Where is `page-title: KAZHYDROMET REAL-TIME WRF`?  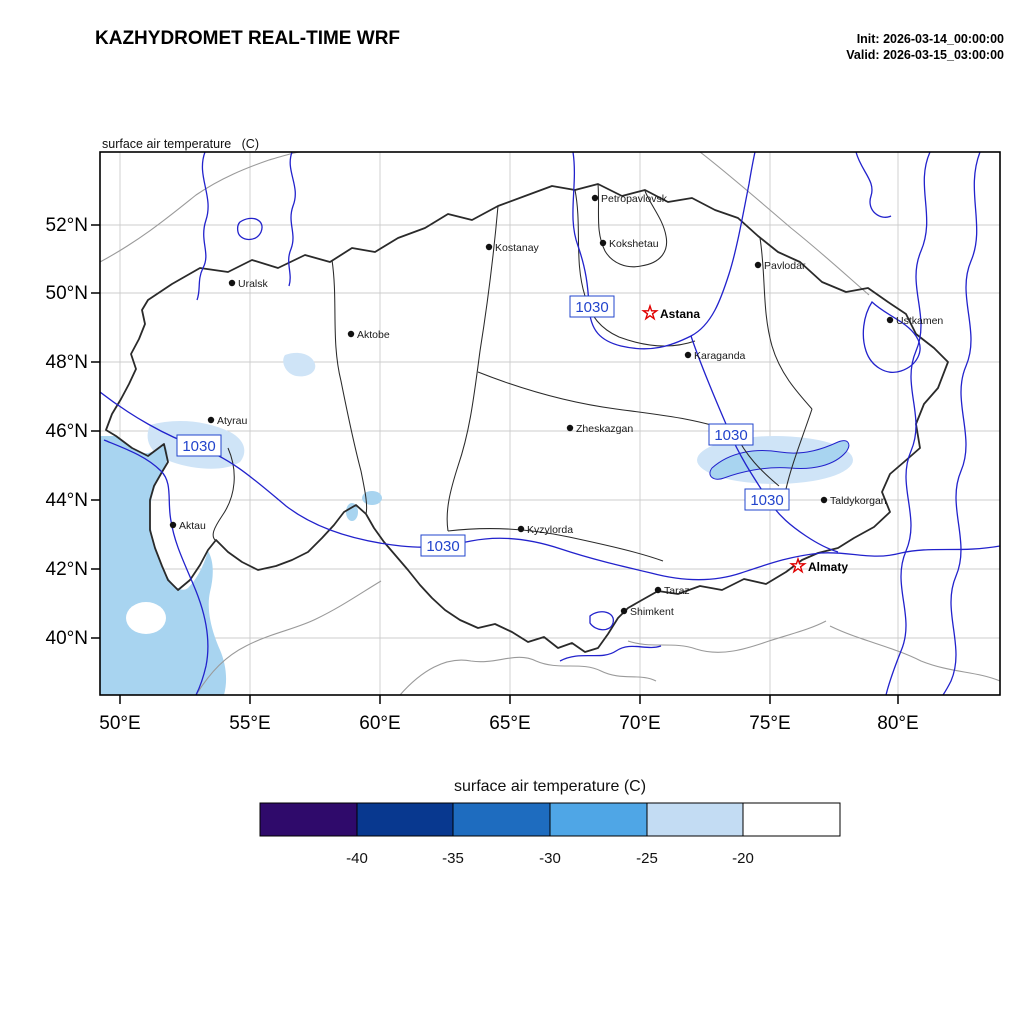 page-title: KAZHYDROMET REAL-TIME WRF is located at coordinates (248, 38).